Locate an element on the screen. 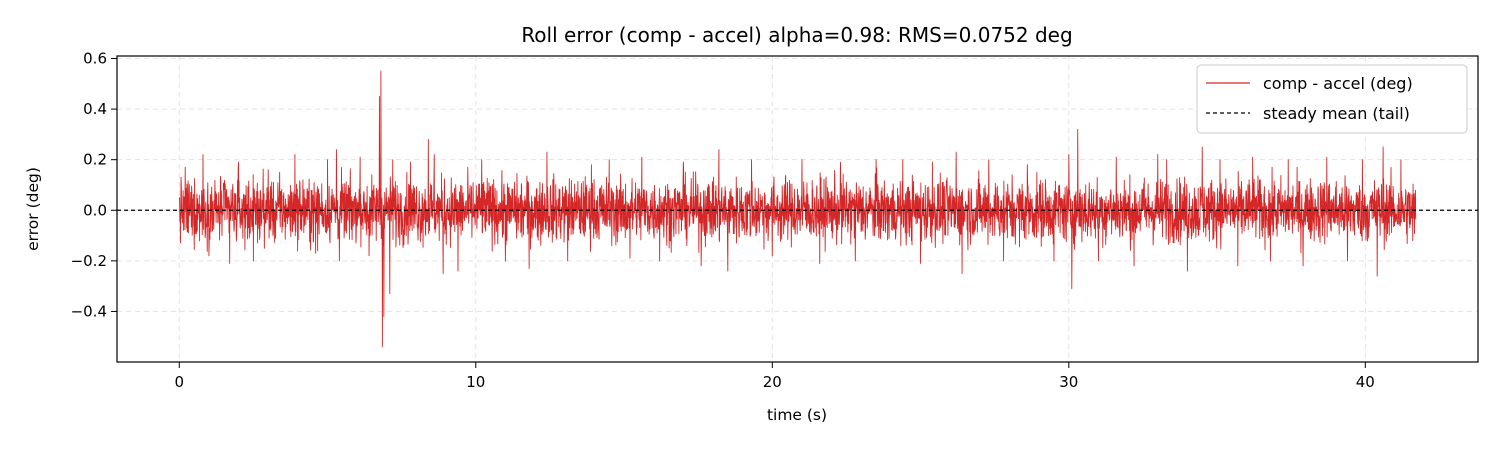 This screenshot has height=450, width=1500. y-axis: −0.4 −0.2 0.0 0.2 0.4 0.6 is located at coordinates (94, 185).